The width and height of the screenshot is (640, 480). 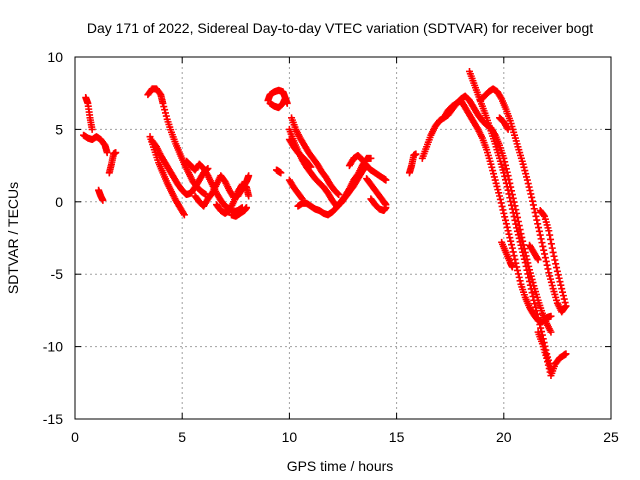 What do you see at coordinates (340, 466) in the screenshot?
I see `x-axis-label: GPS time / hours` at bounding box center [340, 466].